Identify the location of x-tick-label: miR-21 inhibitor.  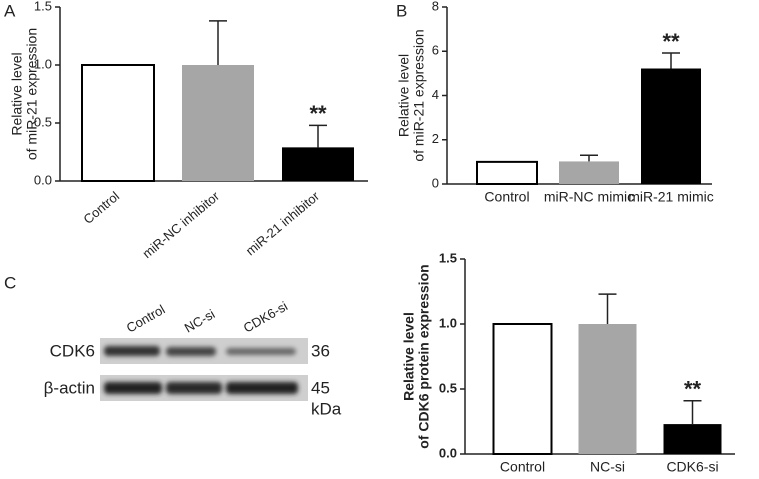
(283, 223).